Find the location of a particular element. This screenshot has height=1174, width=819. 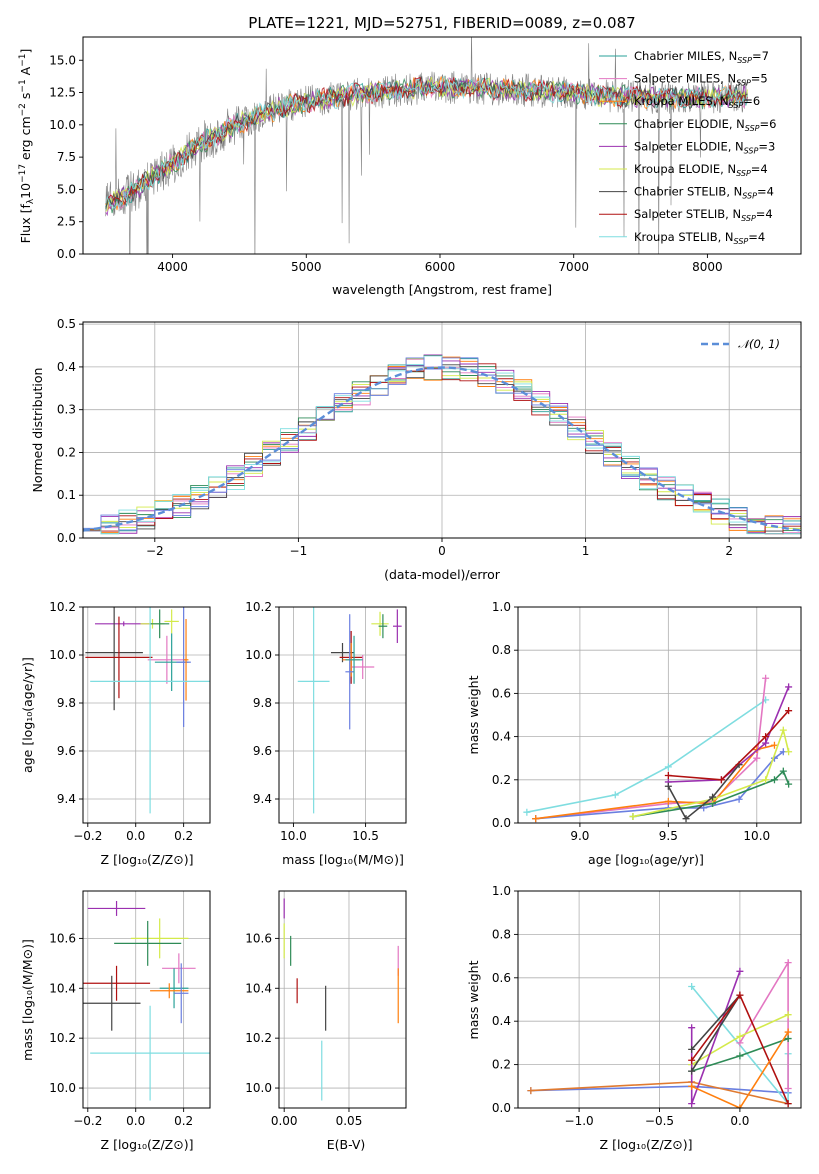

residuals-normal-curve is located at coordinates (442, 449).